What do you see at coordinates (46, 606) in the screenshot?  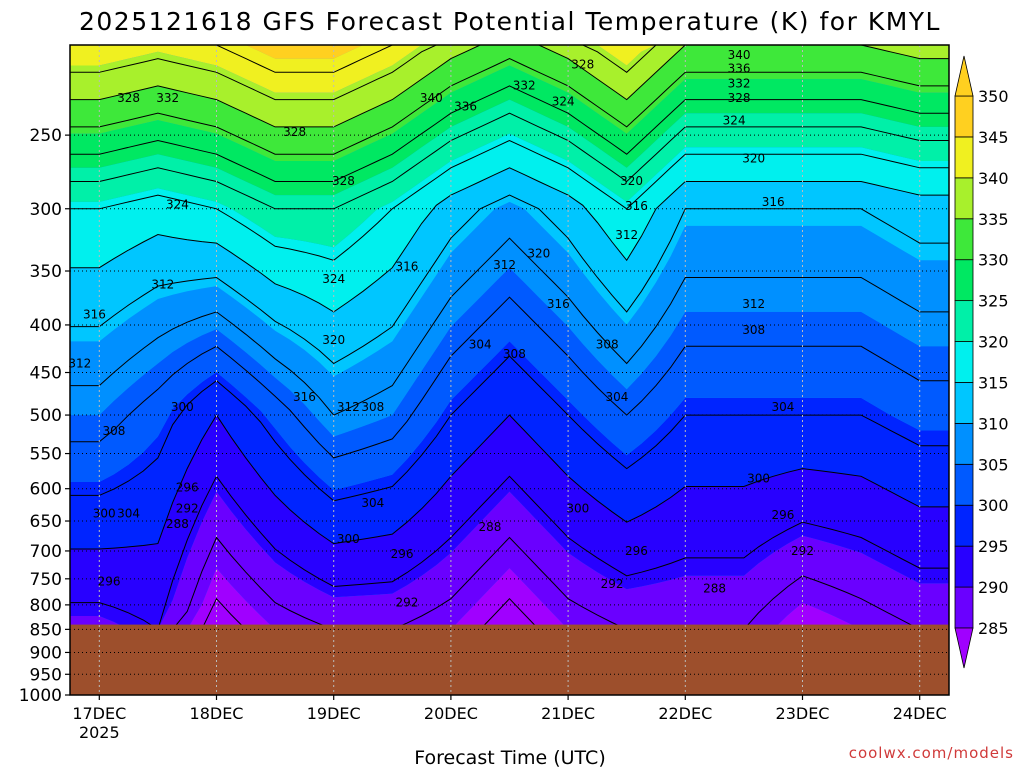 I see `y-tick-label: 800` at bounding box center [46, 606].